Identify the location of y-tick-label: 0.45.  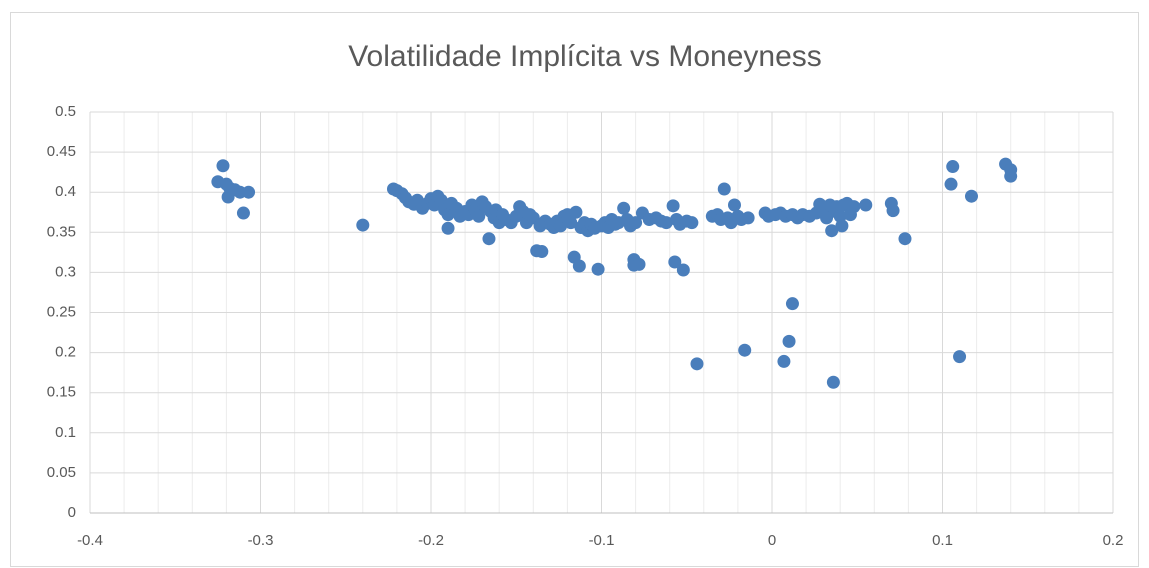
(61, 151).